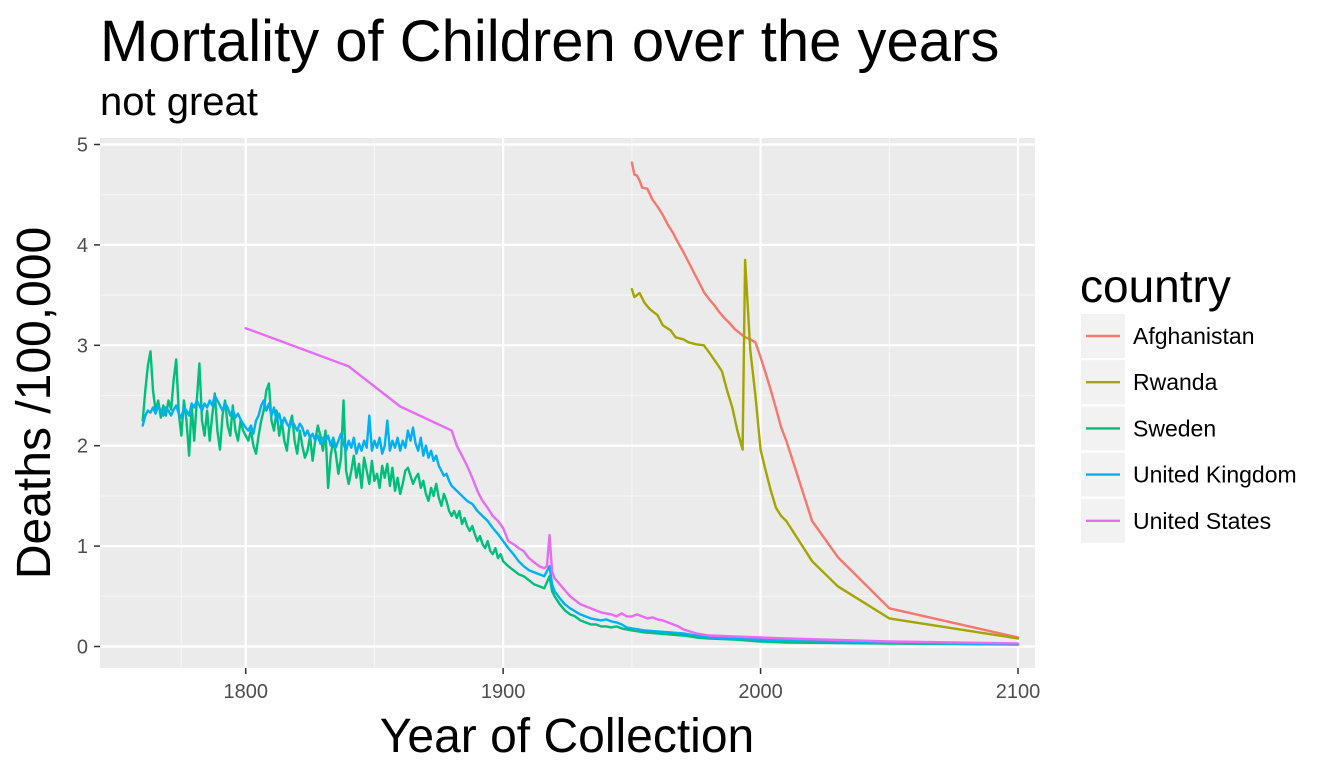 The width and height of the screenshot is (1344, 768). I want to click on legend-item-united-states: United States, so click(1176, 520).